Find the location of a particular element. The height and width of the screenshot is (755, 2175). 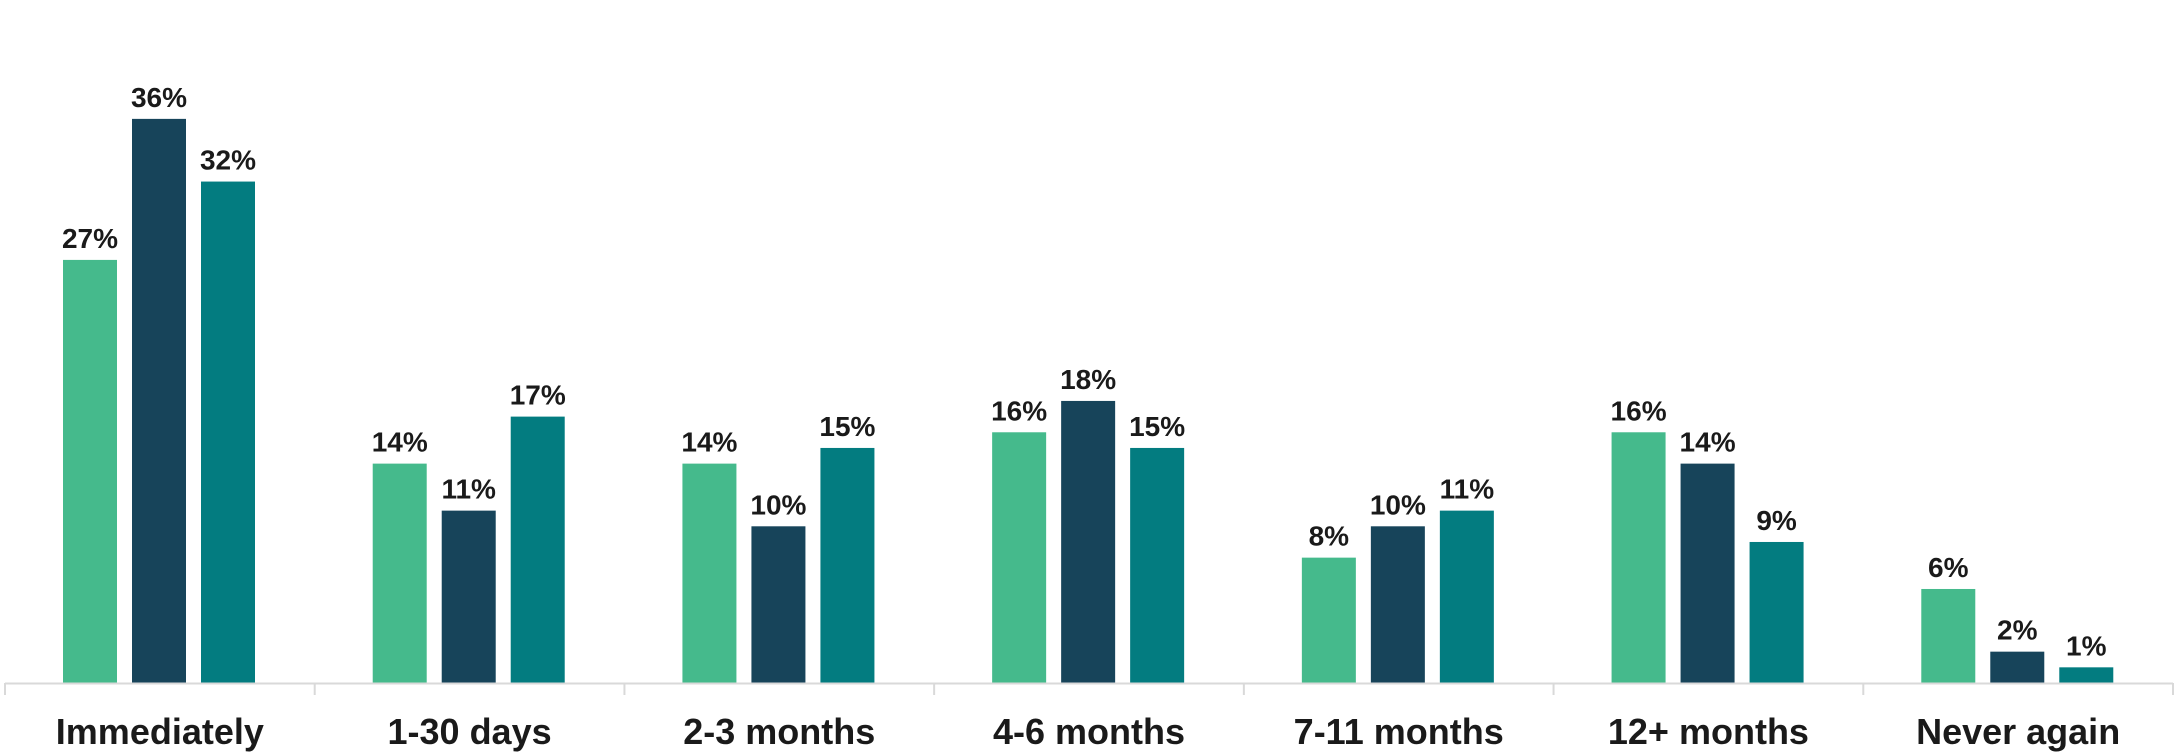

category-label: 1-30 days is located at coordinates (470, 731).